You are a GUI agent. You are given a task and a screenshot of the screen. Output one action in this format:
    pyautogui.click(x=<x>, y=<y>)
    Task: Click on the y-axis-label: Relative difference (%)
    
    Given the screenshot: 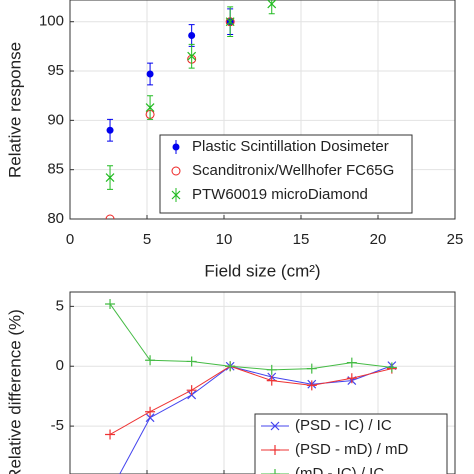 What is the action you would take?
    pyautogui.click(x=14, y=391)
    